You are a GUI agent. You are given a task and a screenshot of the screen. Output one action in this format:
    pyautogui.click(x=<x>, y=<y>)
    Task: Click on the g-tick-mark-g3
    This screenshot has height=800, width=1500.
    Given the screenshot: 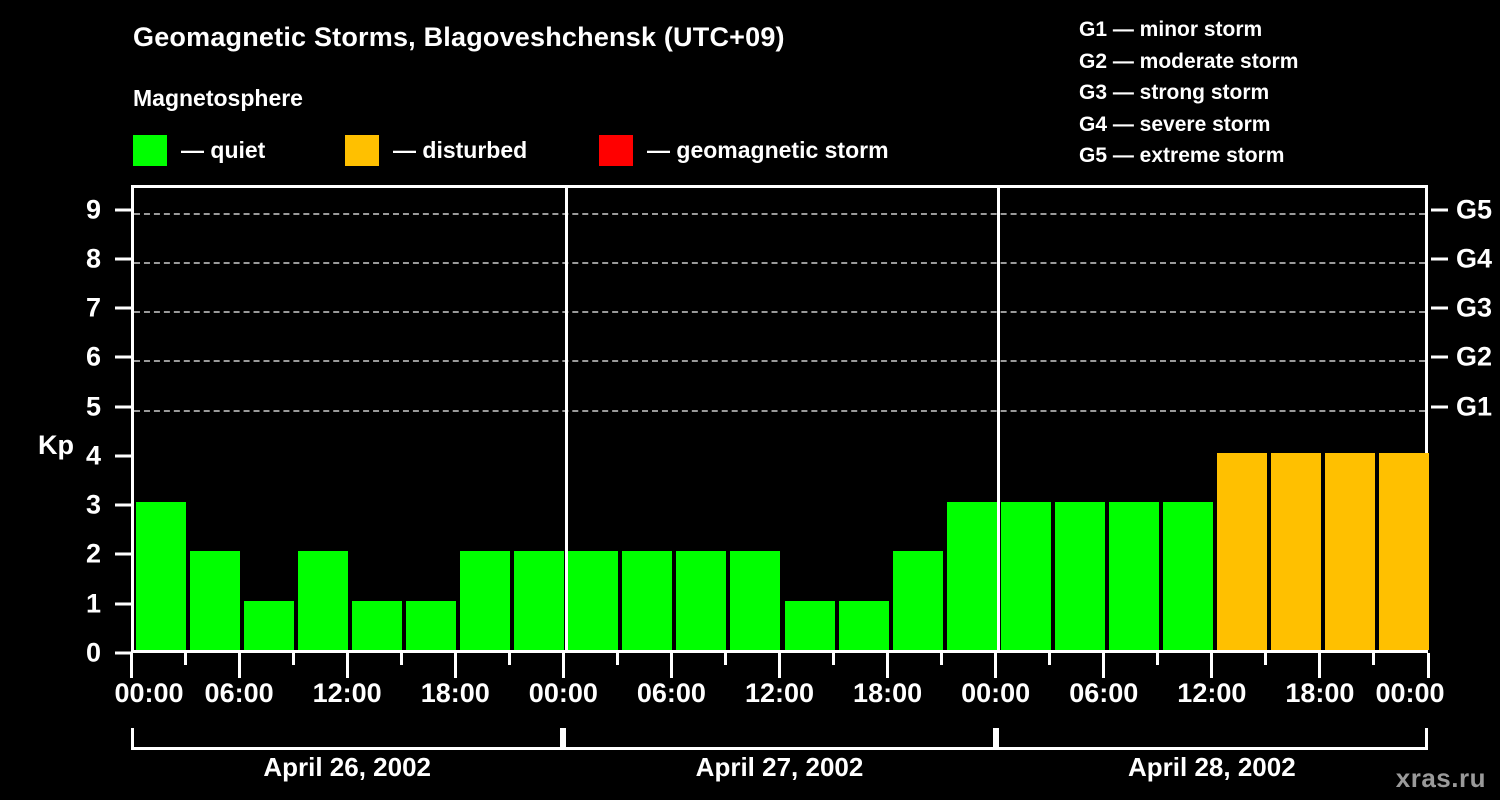 What is the action you would take?
    pyautogui.click(x=1439, y=308)
    